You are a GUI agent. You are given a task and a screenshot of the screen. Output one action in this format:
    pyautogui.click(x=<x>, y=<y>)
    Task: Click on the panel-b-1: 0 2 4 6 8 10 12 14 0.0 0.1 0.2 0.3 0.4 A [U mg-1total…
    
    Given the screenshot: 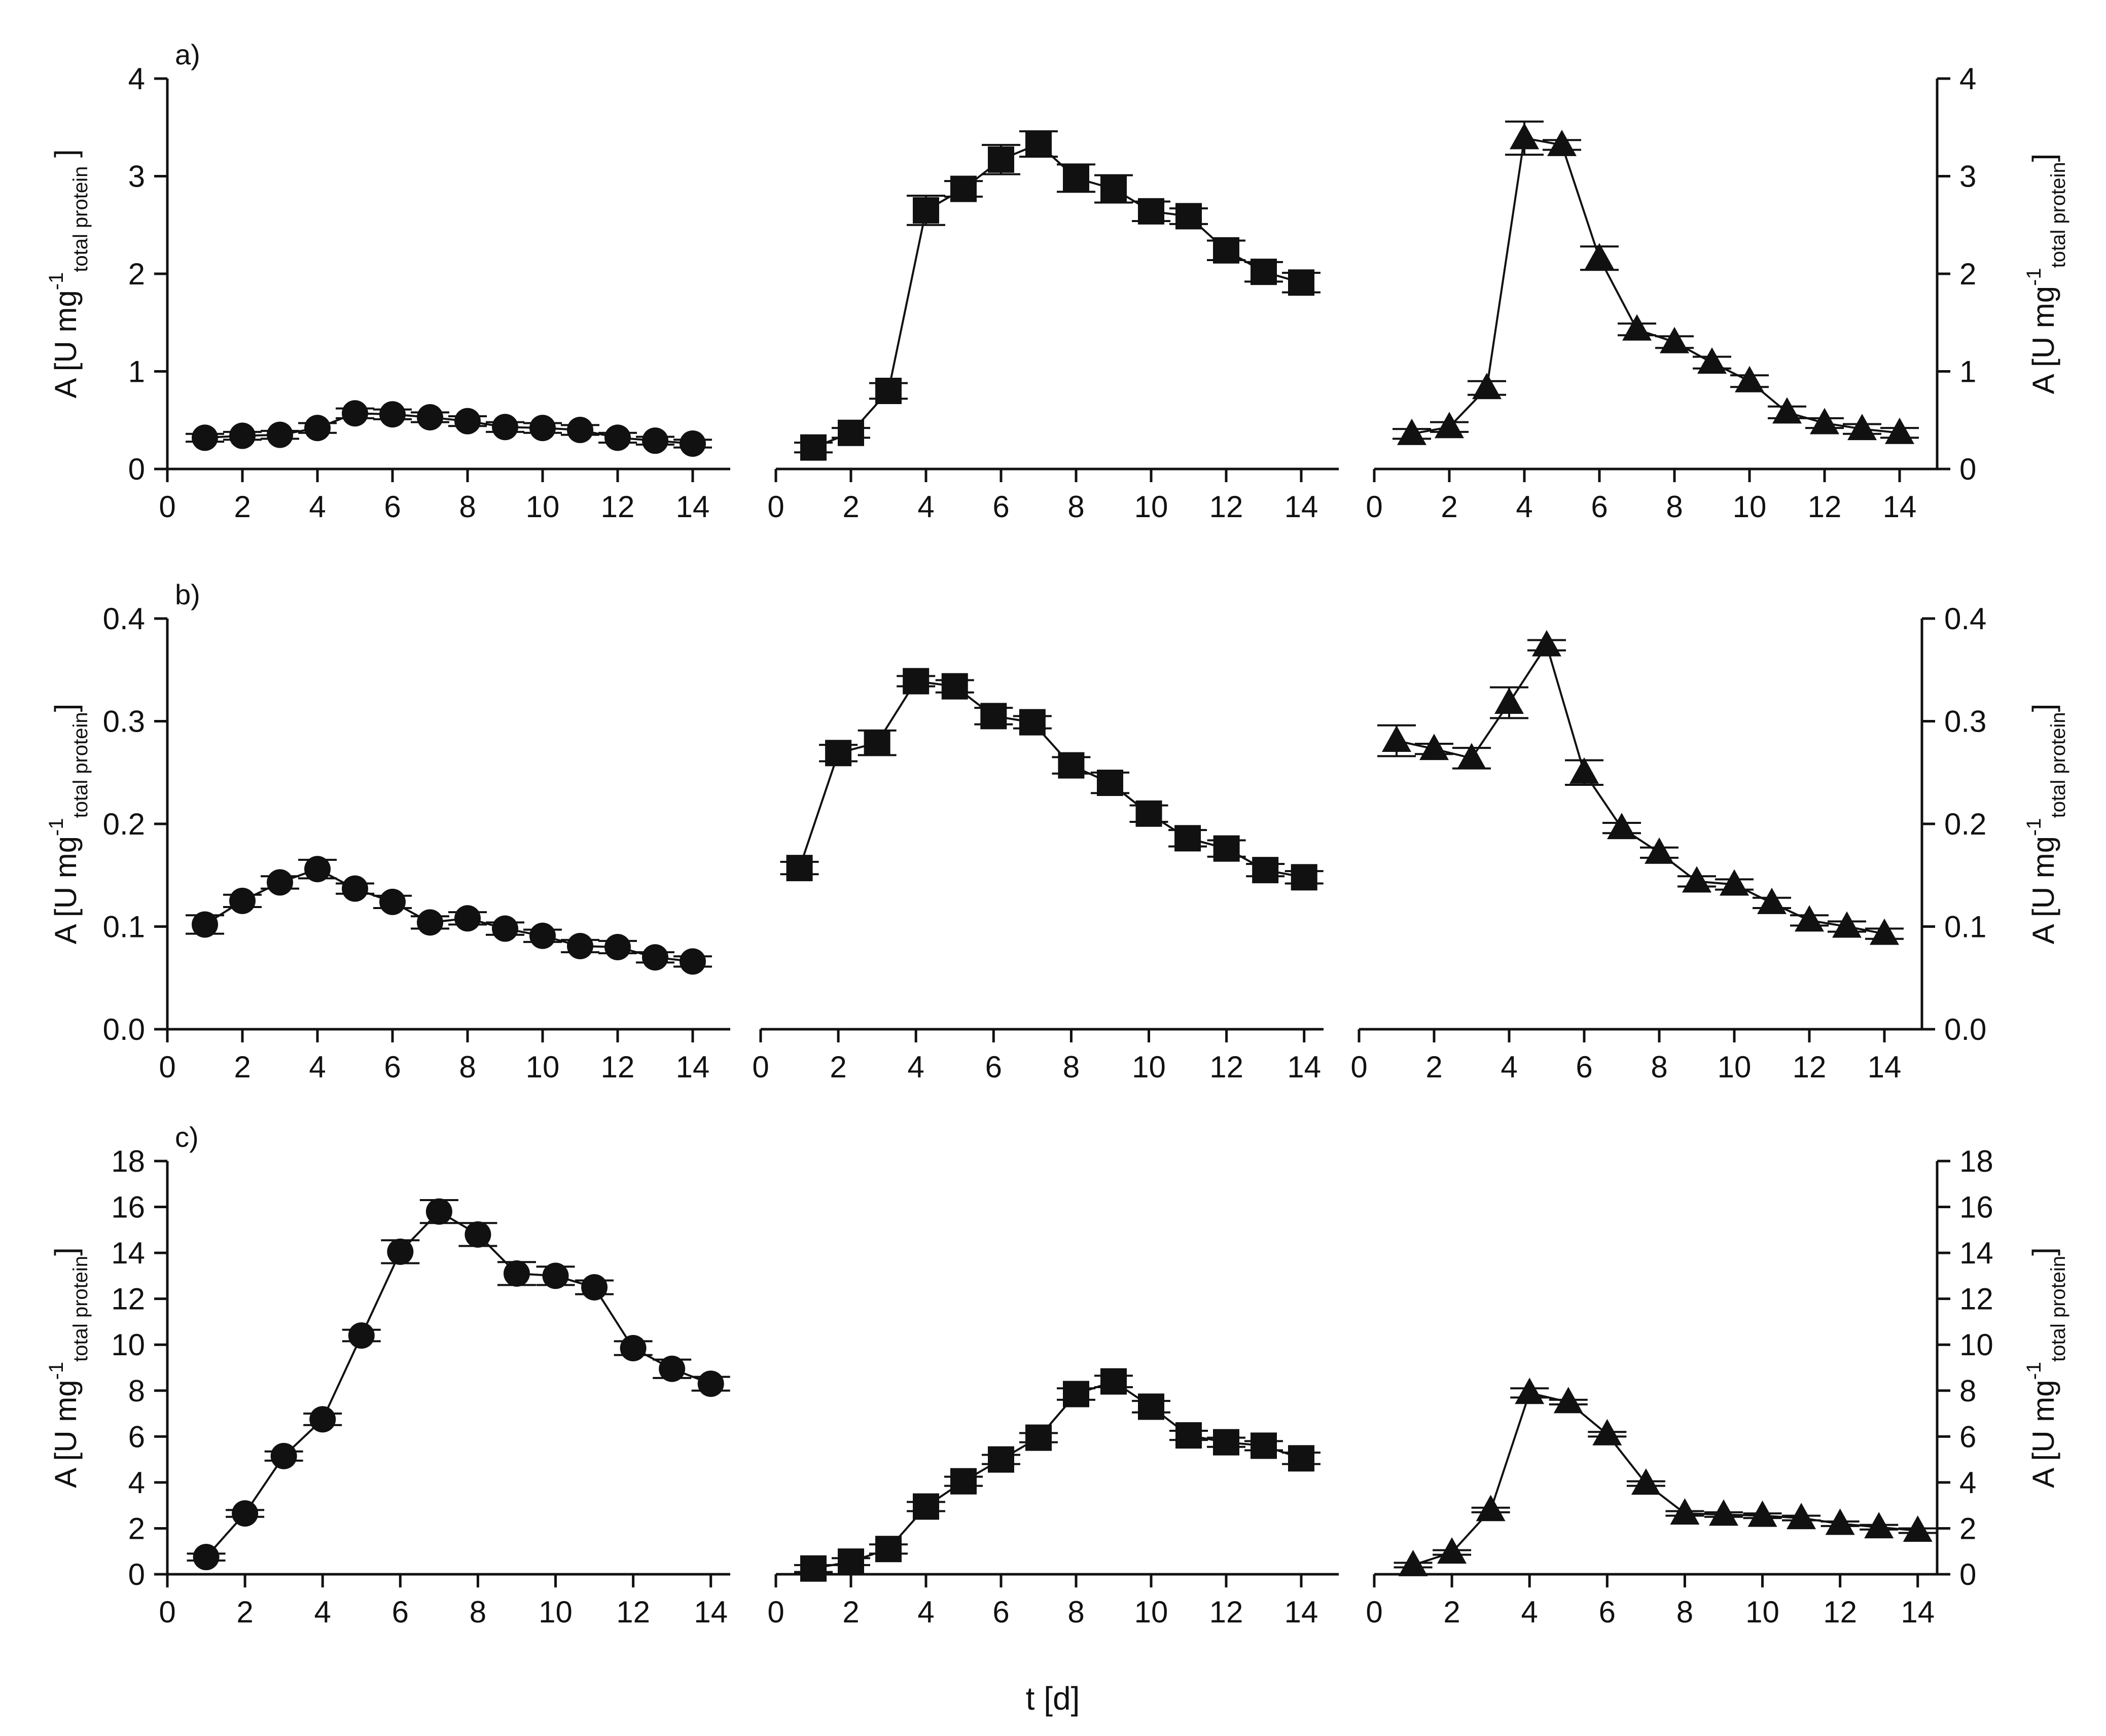 What is the action you would take?
    pyautogui.click(x=388, y=831)
    